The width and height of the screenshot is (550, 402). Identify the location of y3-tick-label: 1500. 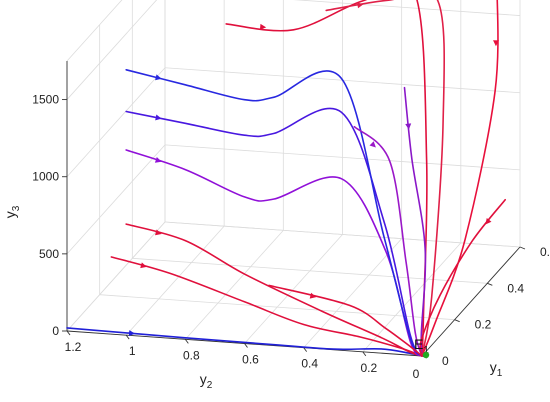
(45, 100).